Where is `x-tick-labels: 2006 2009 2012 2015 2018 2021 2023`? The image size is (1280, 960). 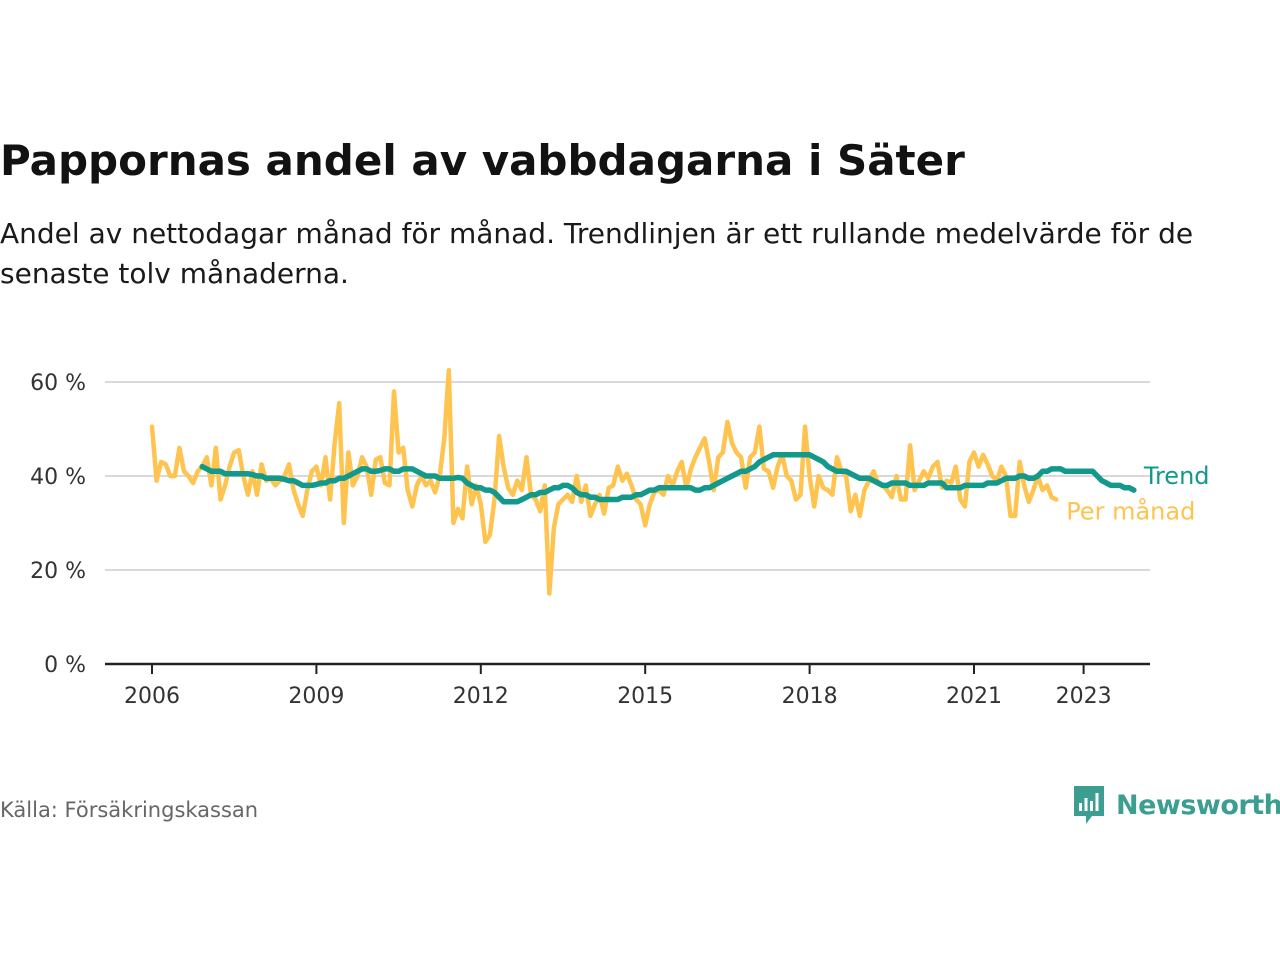
x-tick-labels: 2006 2009 2012 2015 2018 2021 2023 is located at coordinates (618, 696).